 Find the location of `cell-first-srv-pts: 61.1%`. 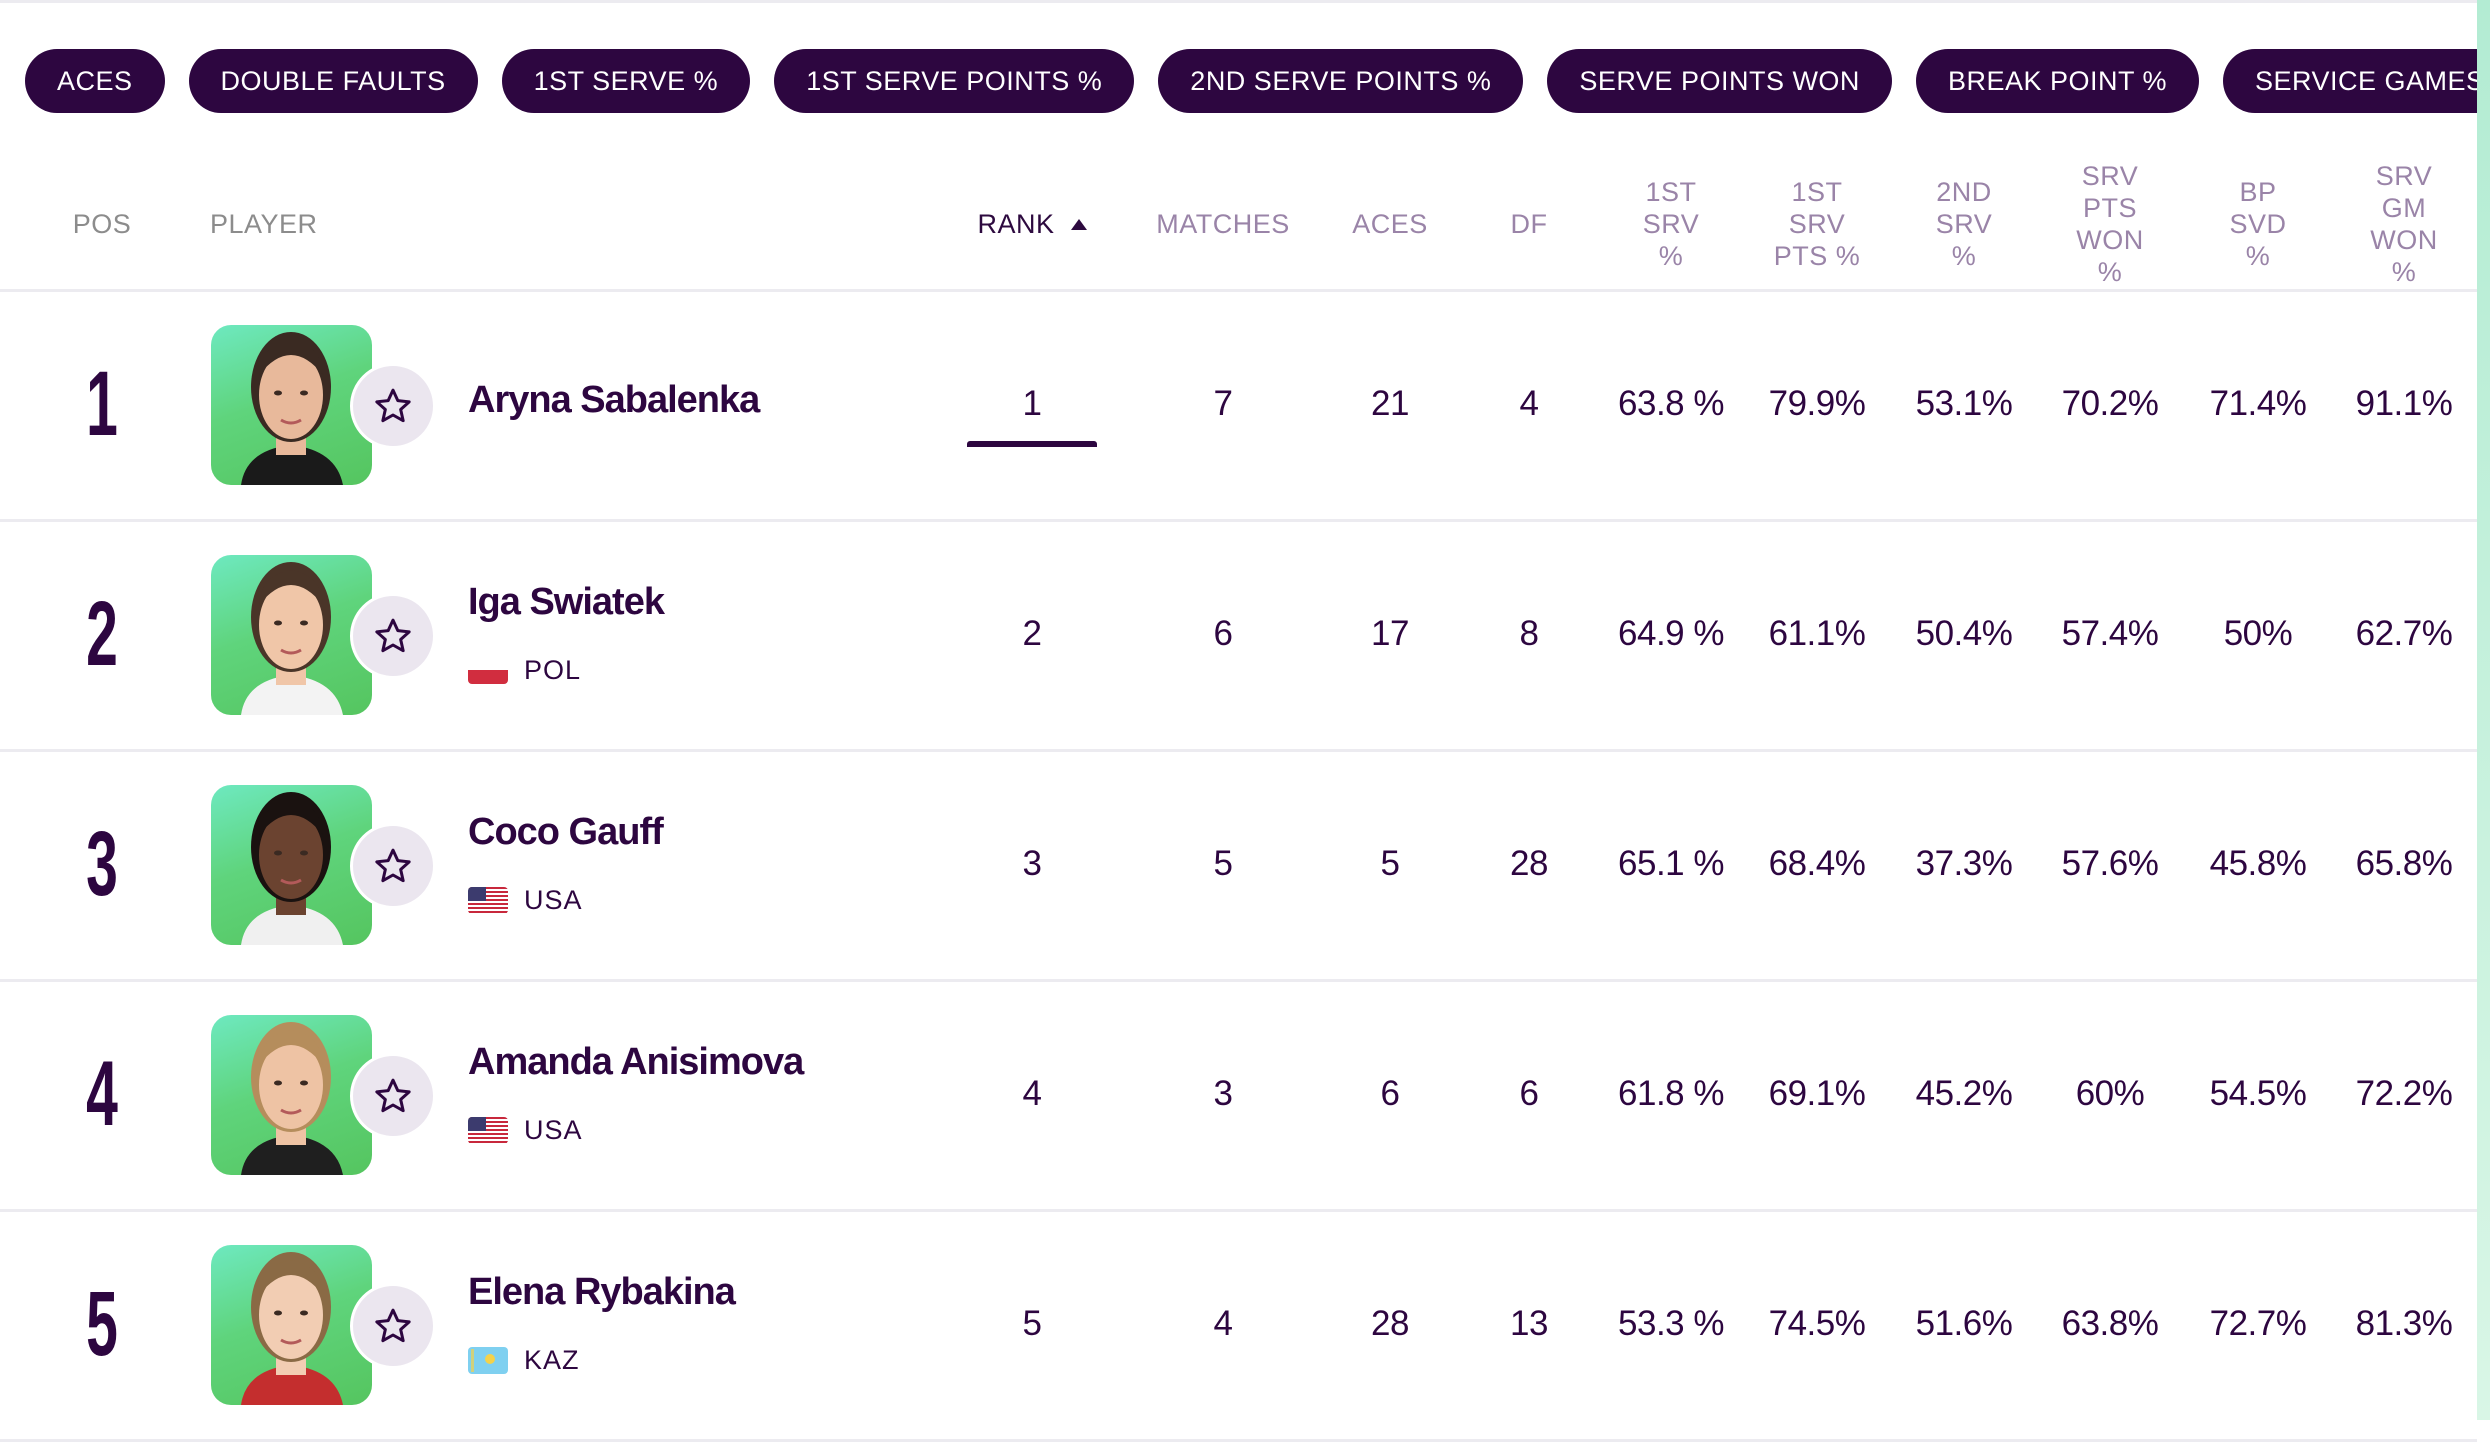

cell-first-srv-pts: 61.1% is located at coordinates (1817, 633).